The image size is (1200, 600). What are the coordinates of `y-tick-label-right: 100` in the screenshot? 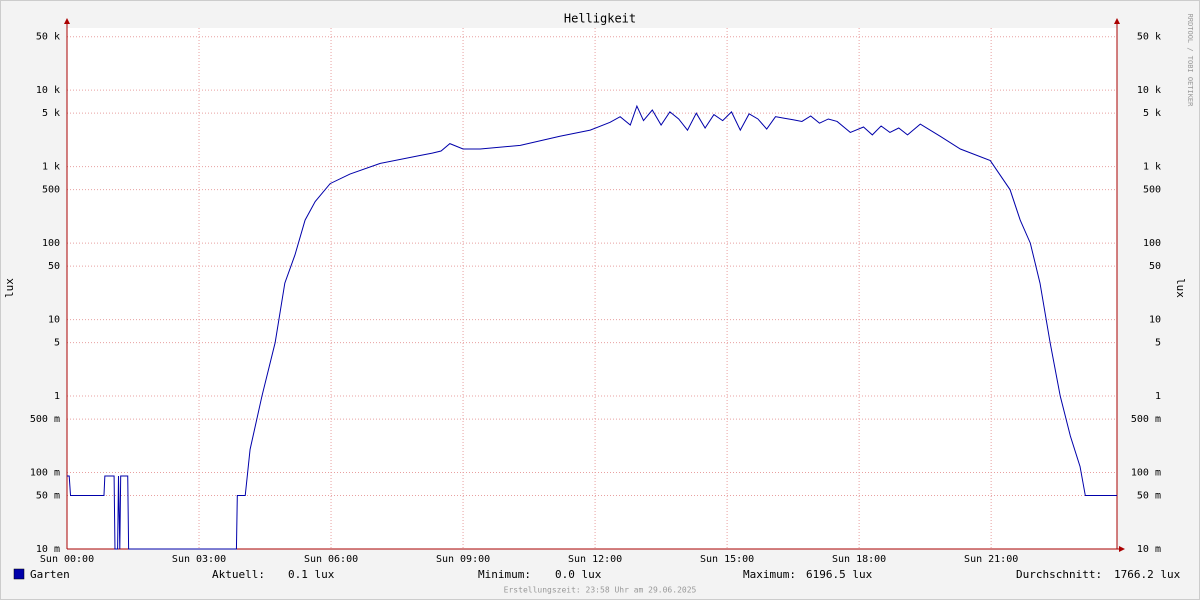 It's located at (1152, 243).